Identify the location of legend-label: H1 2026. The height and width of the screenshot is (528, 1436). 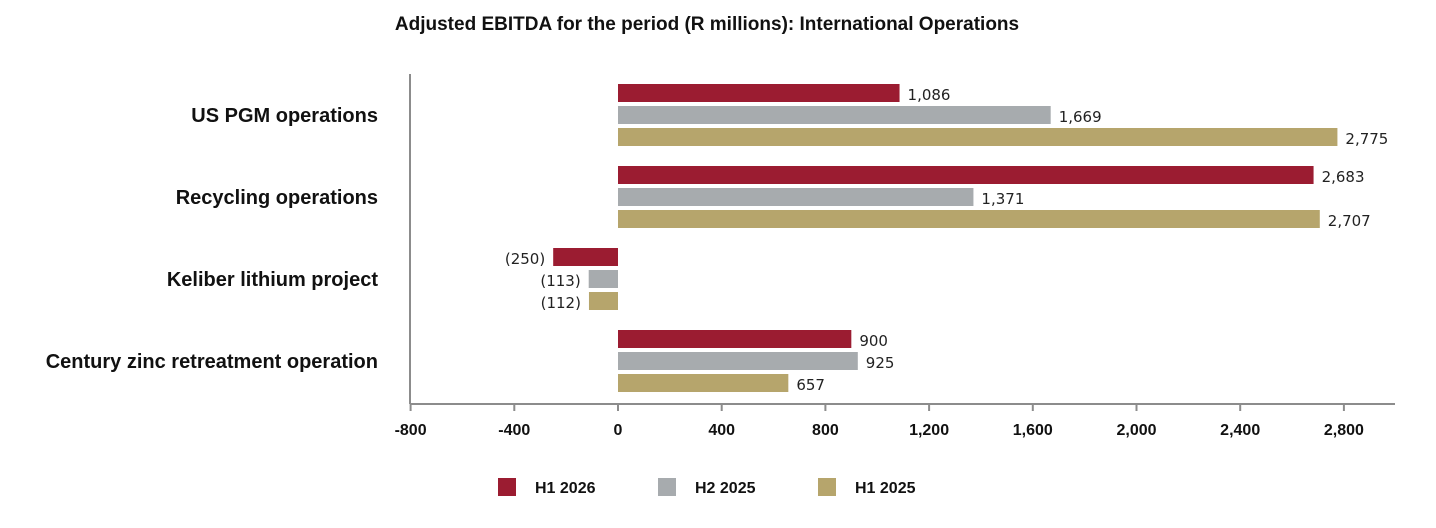
(565, 488).